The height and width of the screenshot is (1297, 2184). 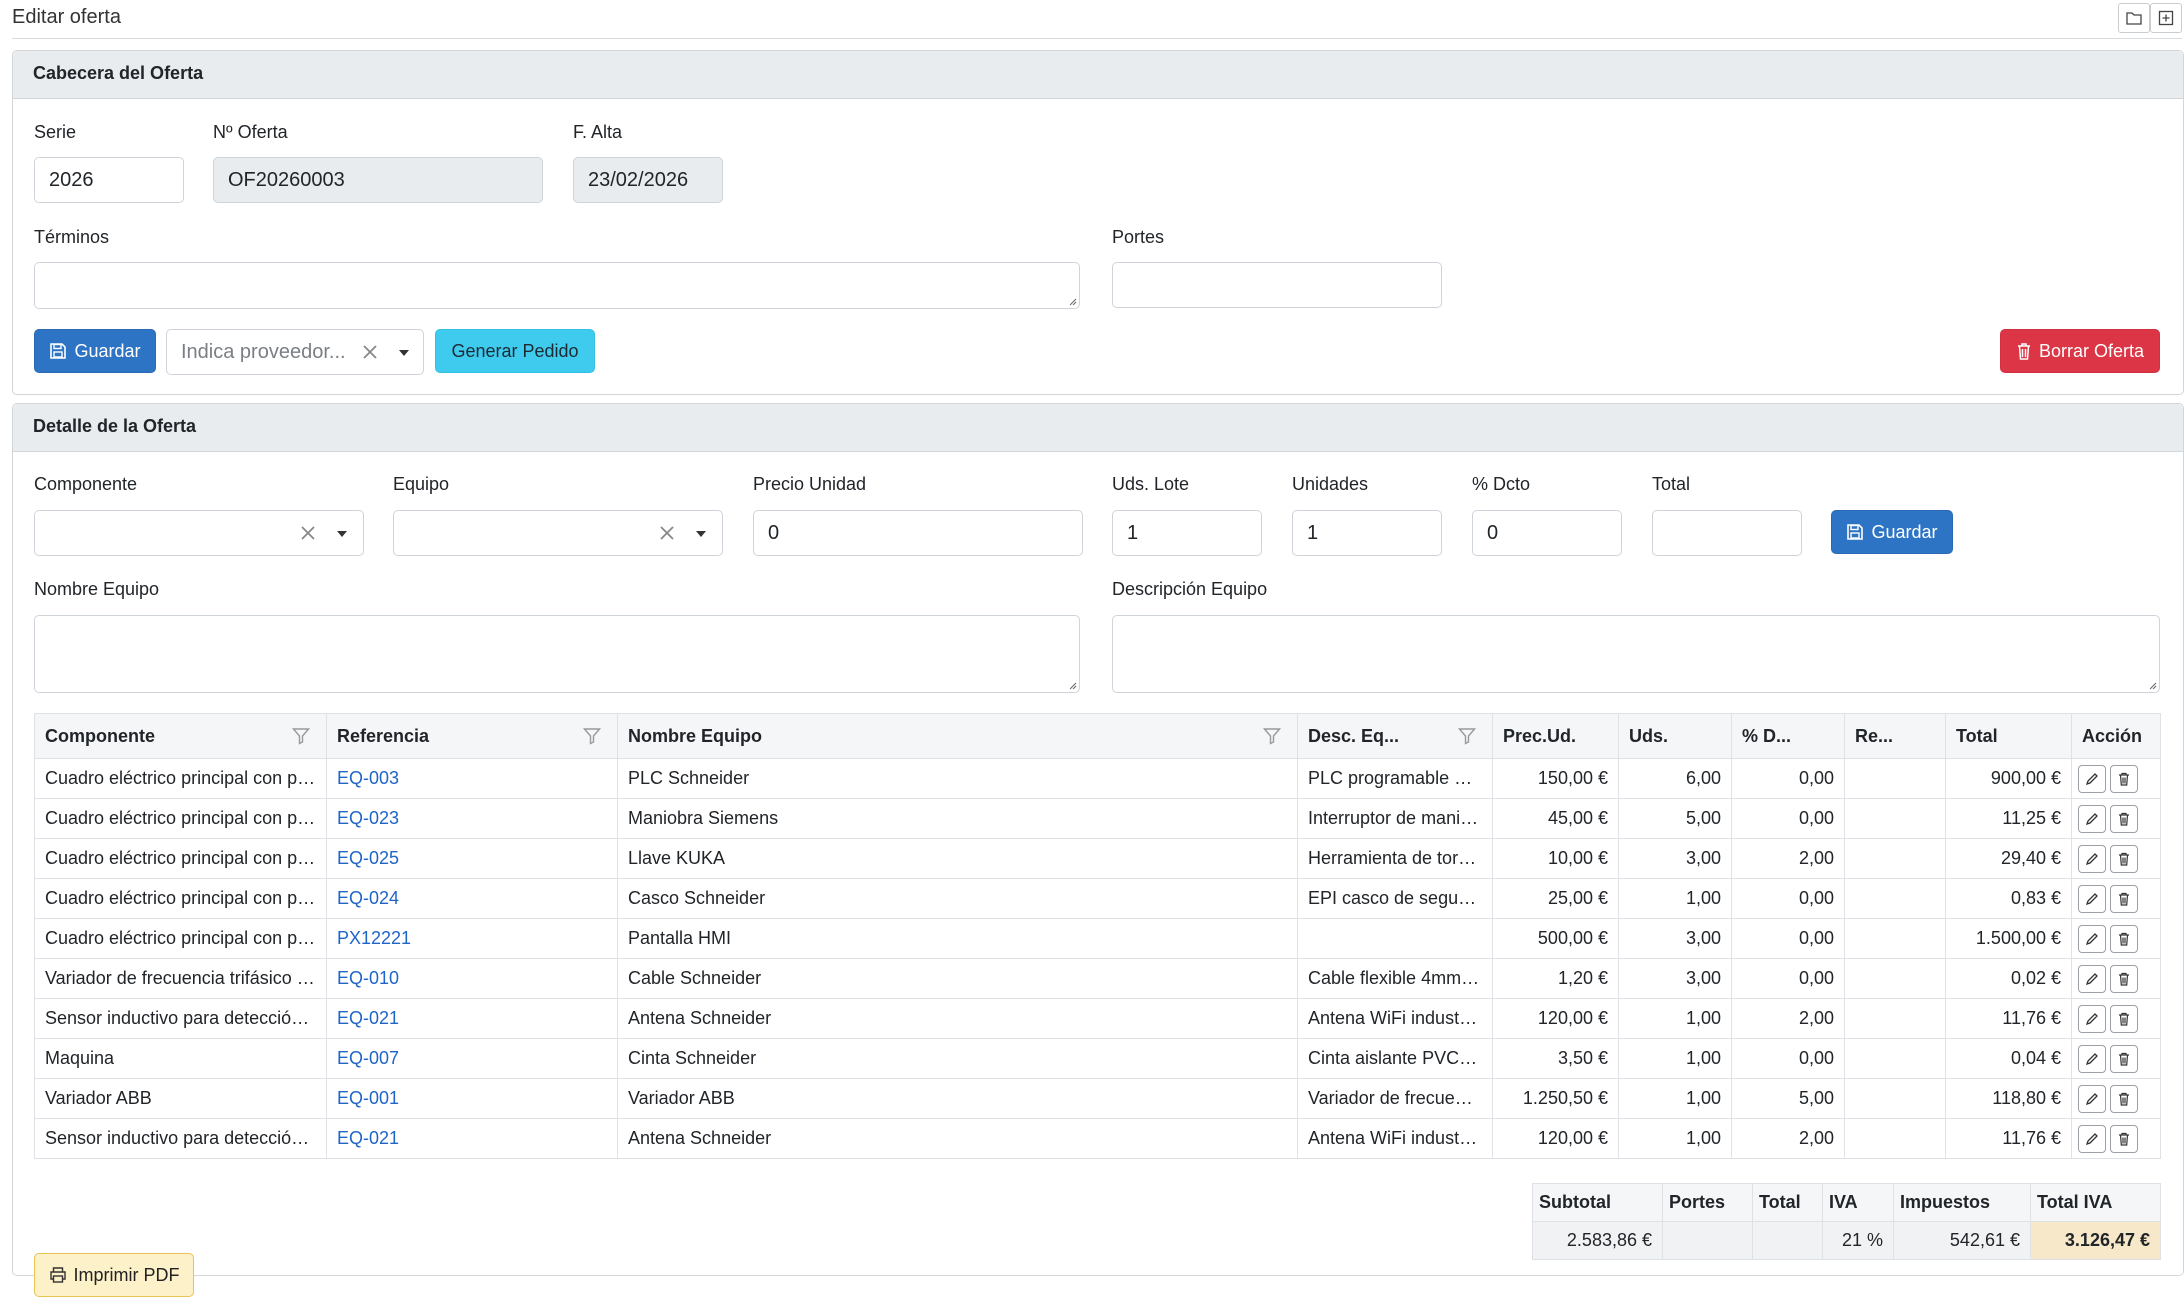 I want to click on print-pdf-button: Imprimir PDF, so click(x=114, y=1275).